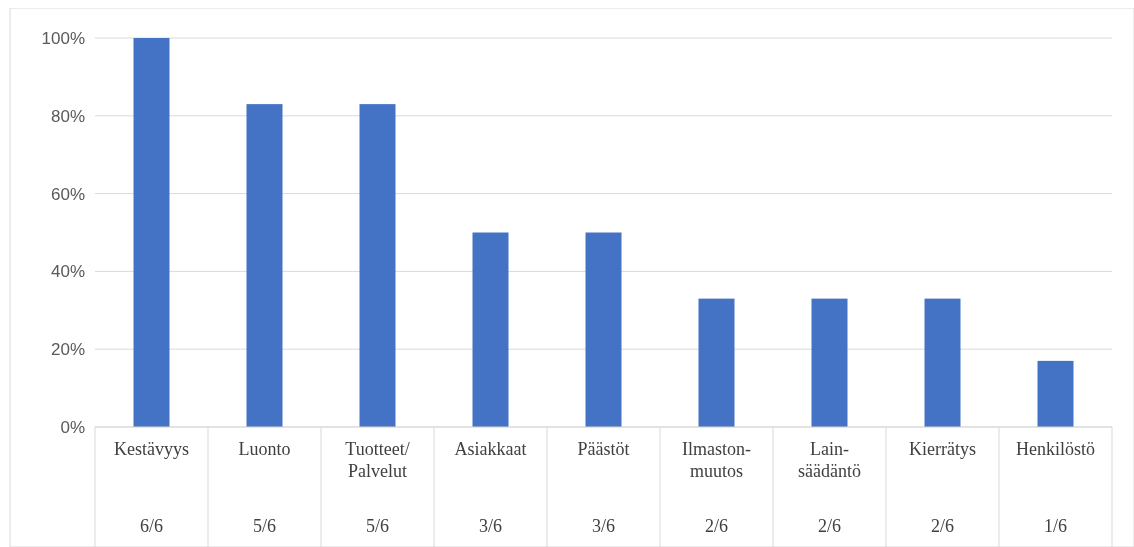 The image size is (1134, 547). What do you see at coordinates (377, 487) in the screenshot?
I see `category-label: Tuotteet/ Palvelut 5/6` at bounding box center [377, 487].